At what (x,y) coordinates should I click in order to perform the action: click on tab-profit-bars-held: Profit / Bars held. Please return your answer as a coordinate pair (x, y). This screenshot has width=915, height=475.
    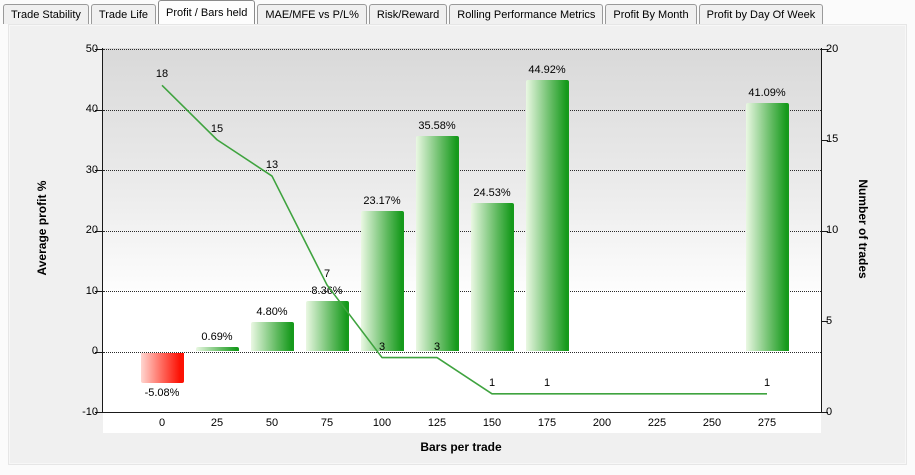
    Looking at the image, I should click on (207, 12).